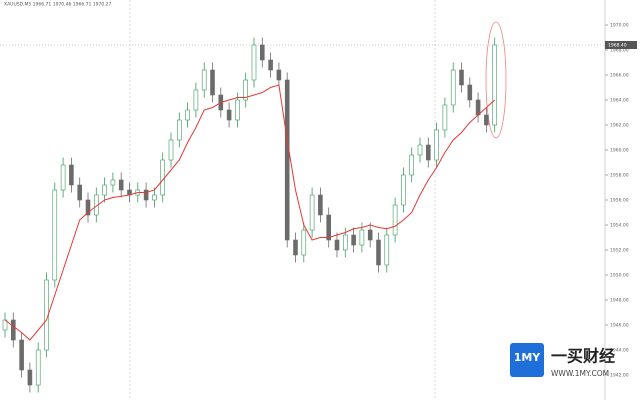 This screenshot has height=400, width=640. I want to click on y-tick-label: 1946.00, so click(619, 326).